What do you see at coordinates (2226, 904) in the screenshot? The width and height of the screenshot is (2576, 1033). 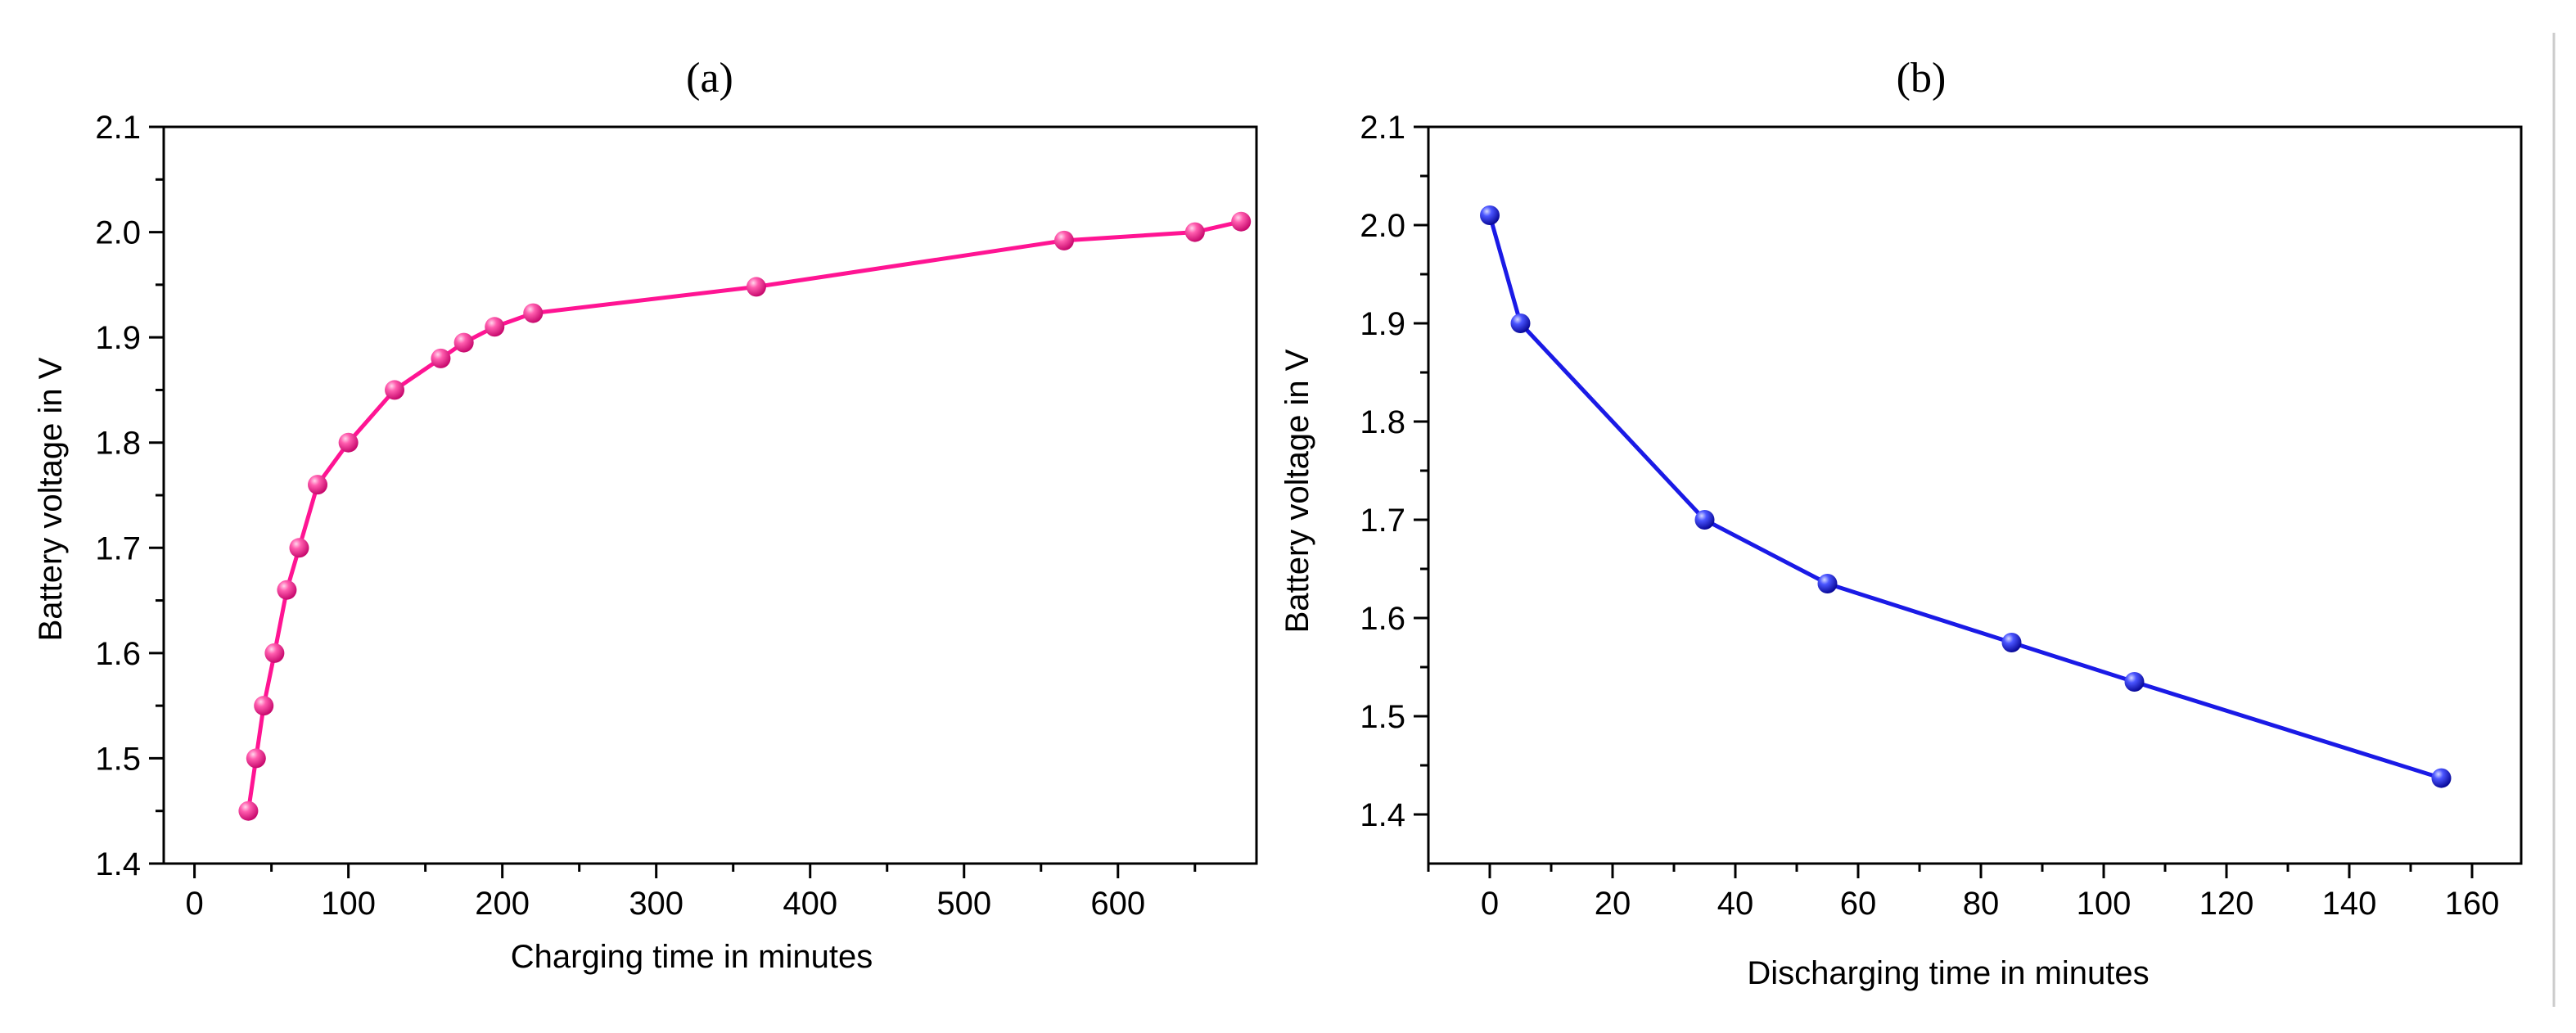 I see `x-tick-label: 120` at bounding box center [2226, 904].